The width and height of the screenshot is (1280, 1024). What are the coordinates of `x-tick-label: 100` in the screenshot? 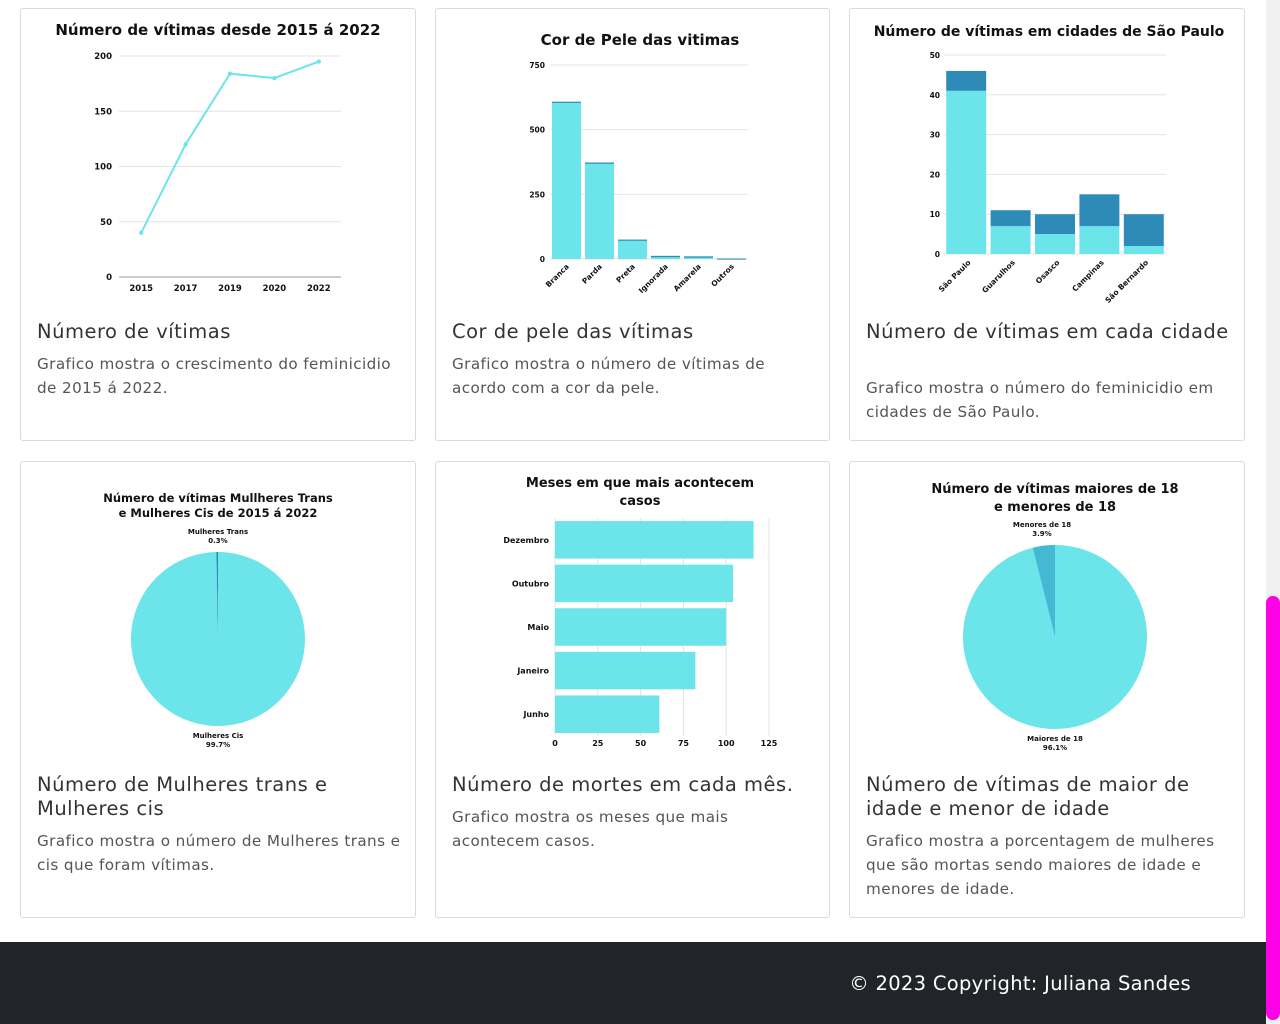 It's located at (726, 743).